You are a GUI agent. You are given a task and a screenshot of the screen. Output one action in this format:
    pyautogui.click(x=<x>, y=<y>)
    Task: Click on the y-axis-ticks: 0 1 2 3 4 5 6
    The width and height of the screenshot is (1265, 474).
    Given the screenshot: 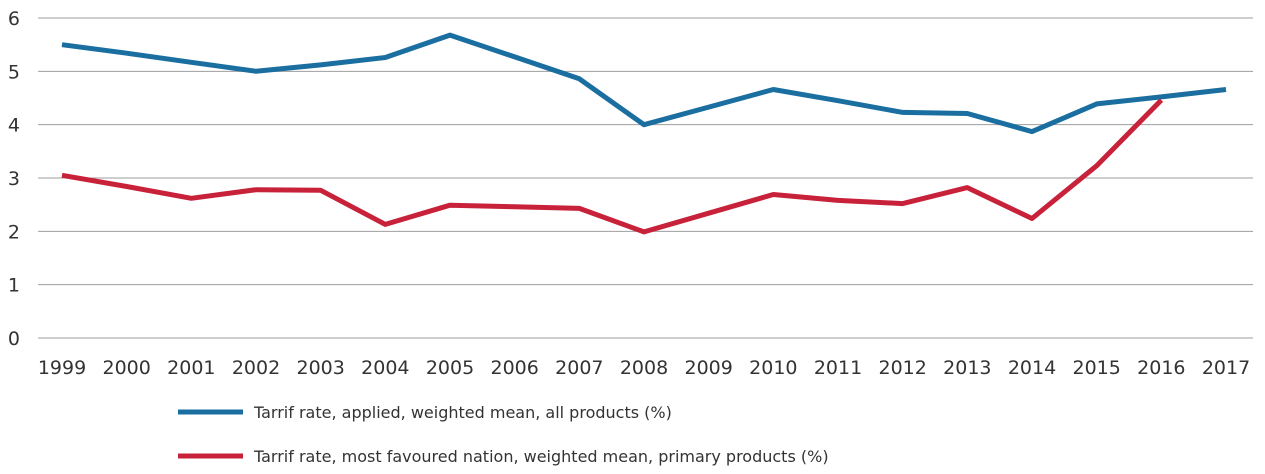 What is the action you would take?
    pyautogui.click(x=14, y=179)
    